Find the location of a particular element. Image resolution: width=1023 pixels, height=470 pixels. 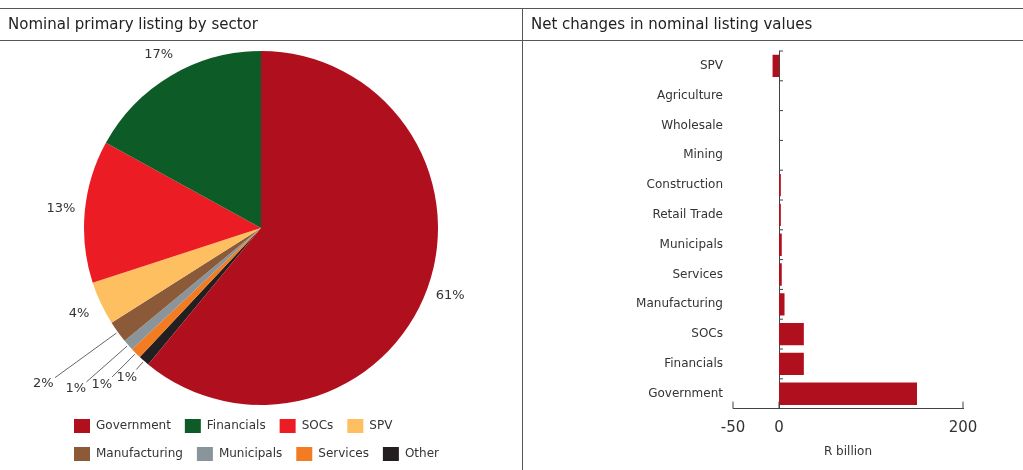

y-tick-label: Municipals is located at coordinates (691, 243).